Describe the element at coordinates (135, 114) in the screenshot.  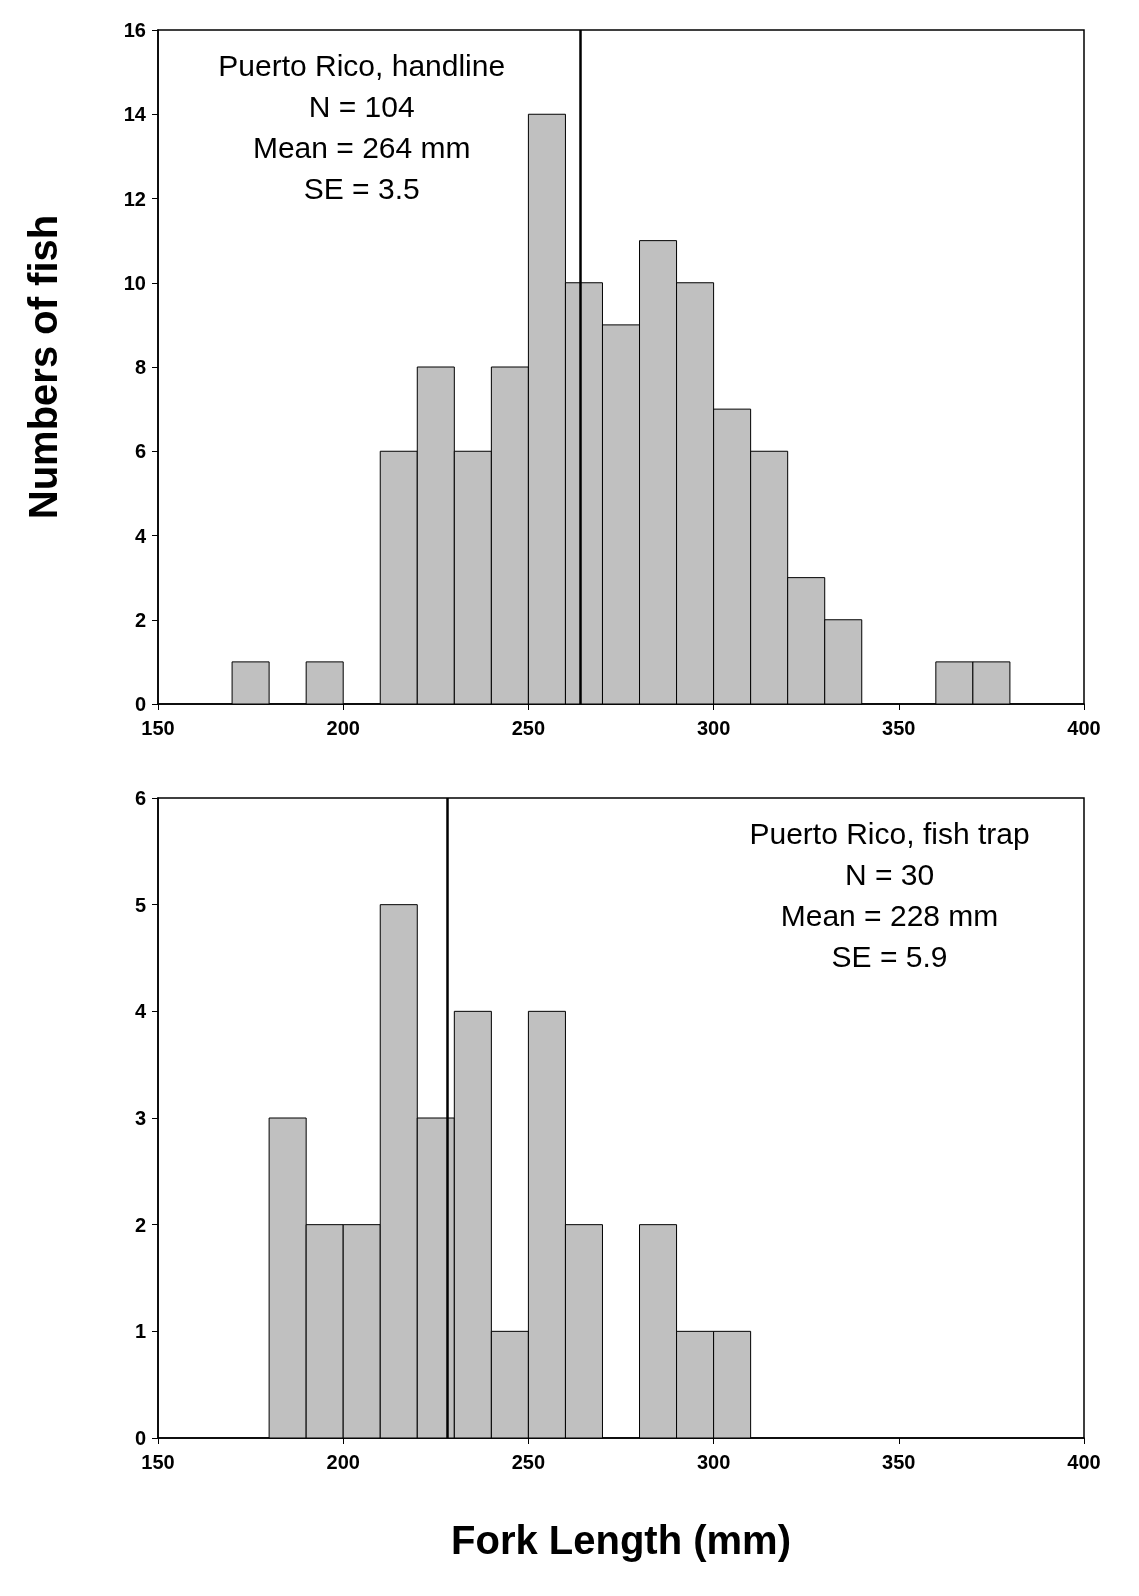
I see `y-tick-label: 14` at that location.